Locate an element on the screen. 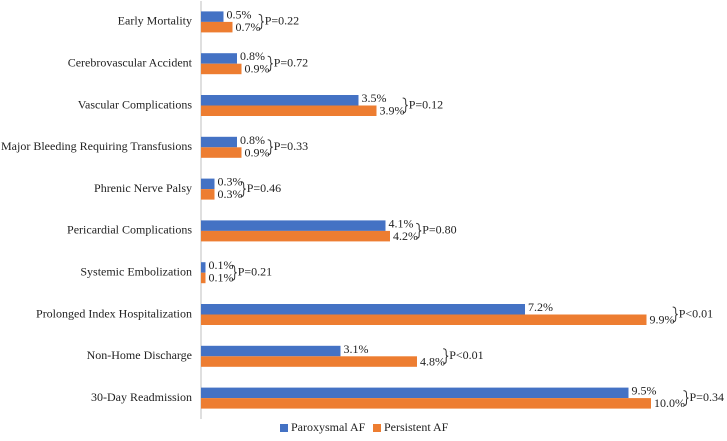  data-label-paroxysmal: 7.2% is located at coordinates (540, 307).